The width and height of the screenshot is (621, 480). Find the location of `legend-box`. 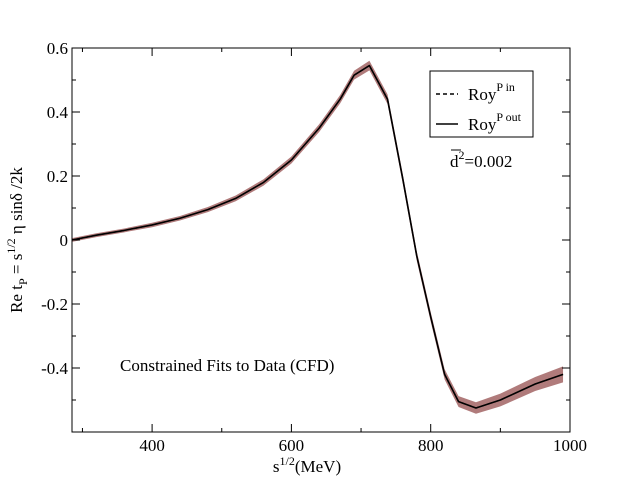

legend-box is located at coordinates (481, 104).